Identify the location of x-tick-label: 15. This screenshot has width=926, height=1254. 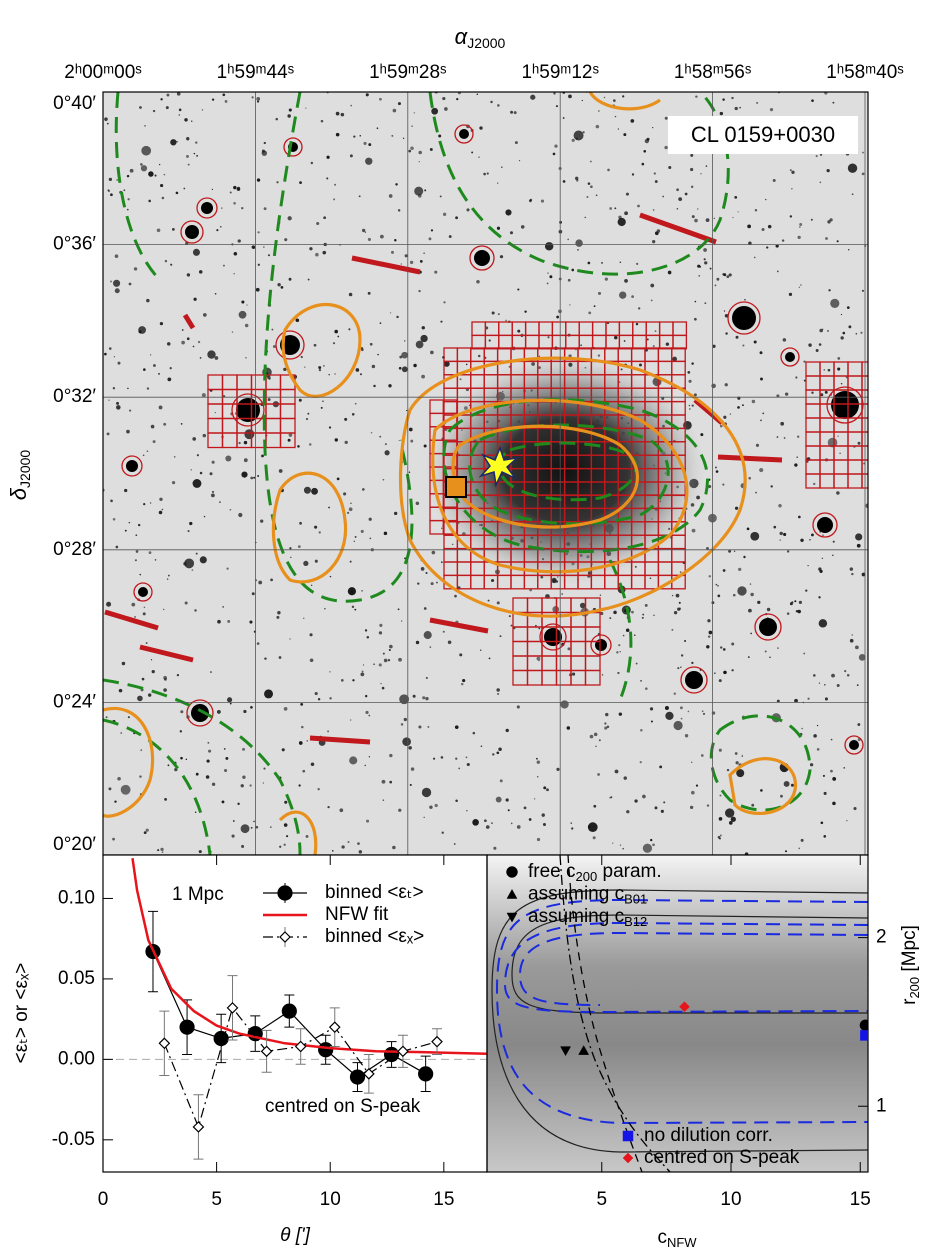
(860, 1199).